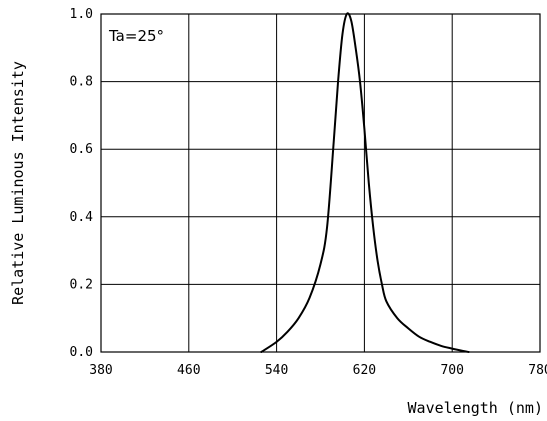  What do you see at coordinates (451, 370) in the screenshot?
I see `x-tick-label-700: 700` at bounding box center [451, 370].